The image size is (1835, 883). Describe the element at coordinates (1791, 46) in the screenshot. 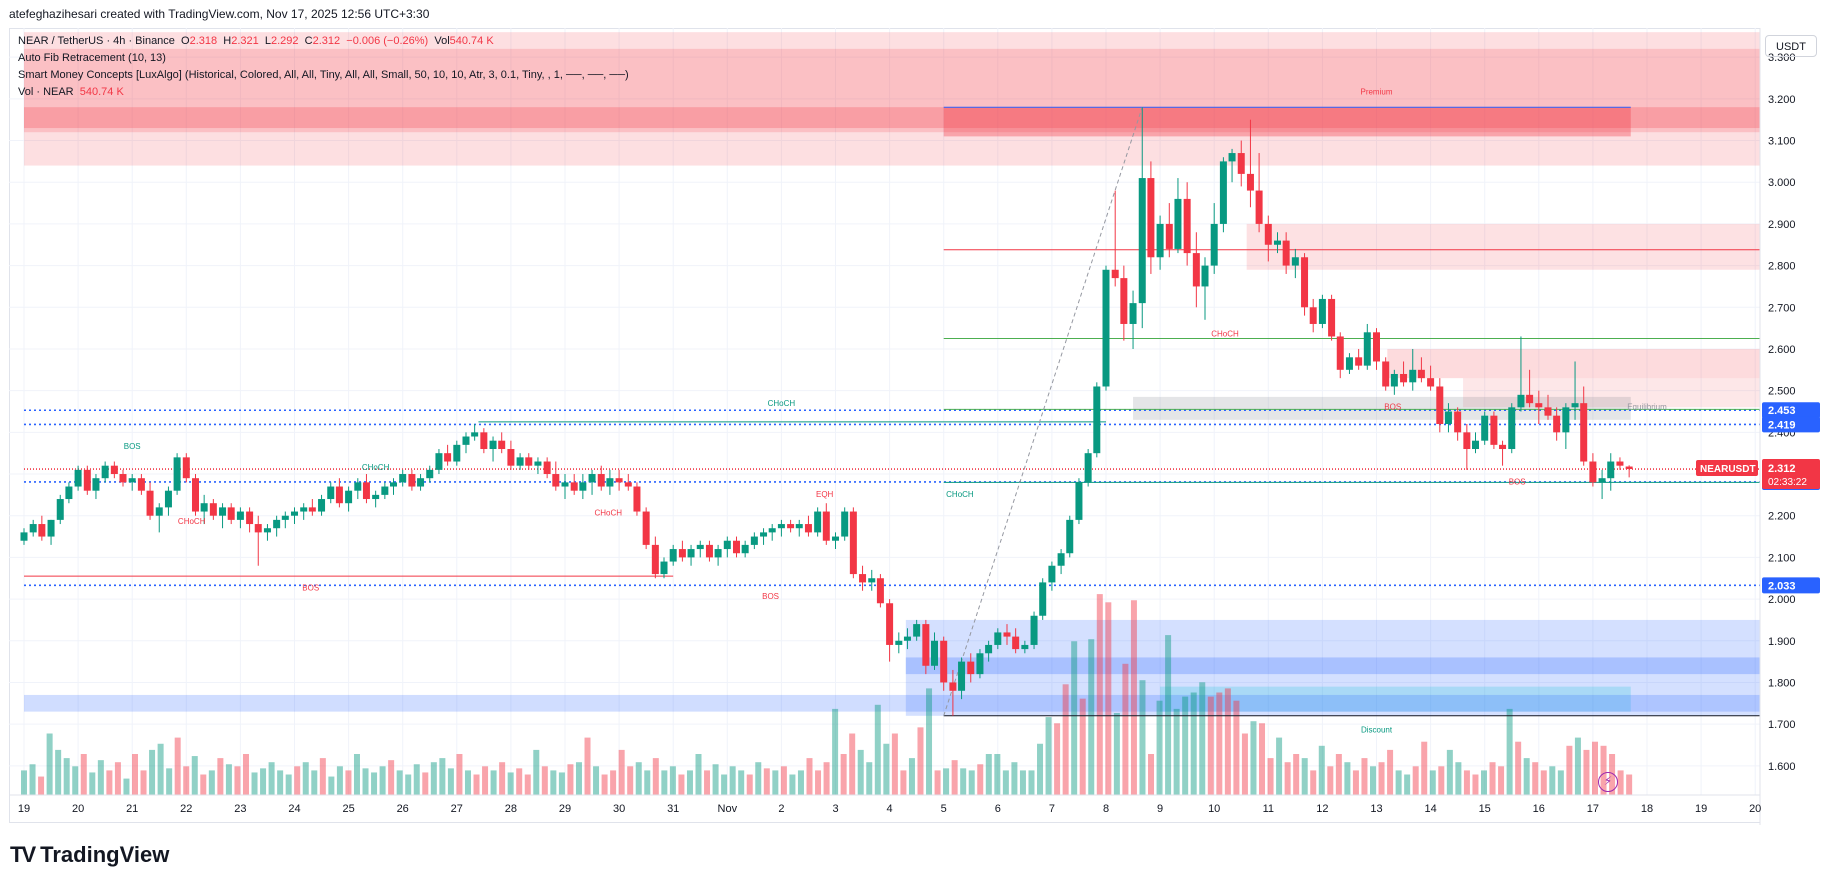

I see `currency-selector: USDT` at that location.